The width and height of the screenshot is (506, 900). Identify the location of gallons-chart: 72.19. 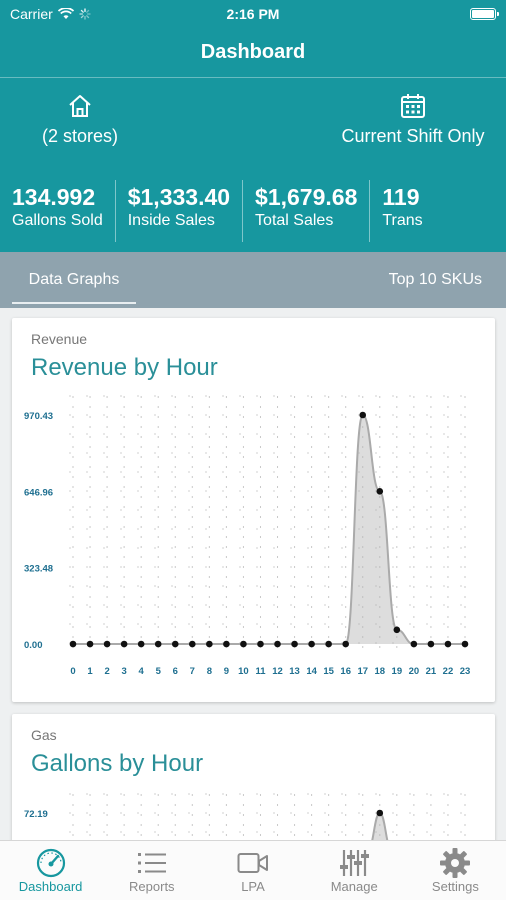
(247, 823).